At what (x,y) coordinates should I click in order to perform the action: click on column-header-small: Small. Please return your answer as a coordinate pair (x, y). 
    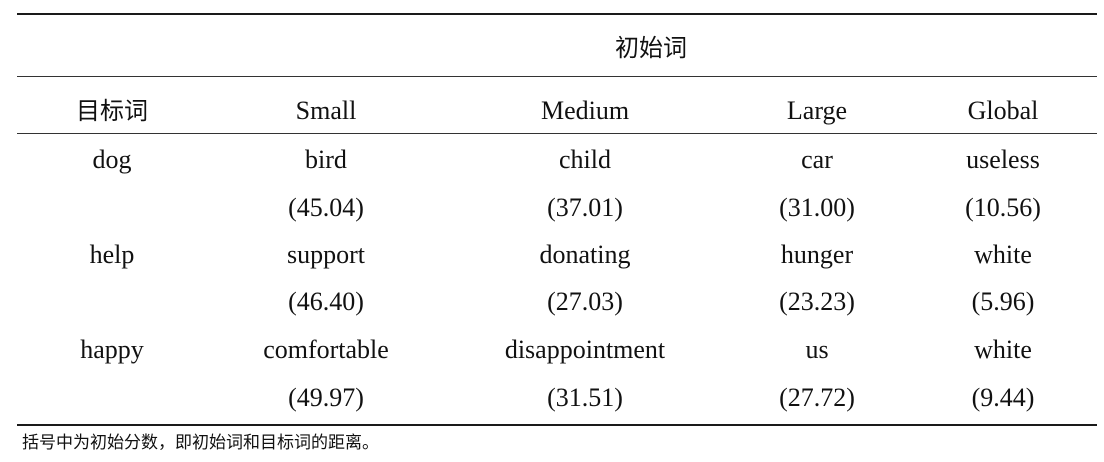
    Looking at the image, I should click on (326, 110).